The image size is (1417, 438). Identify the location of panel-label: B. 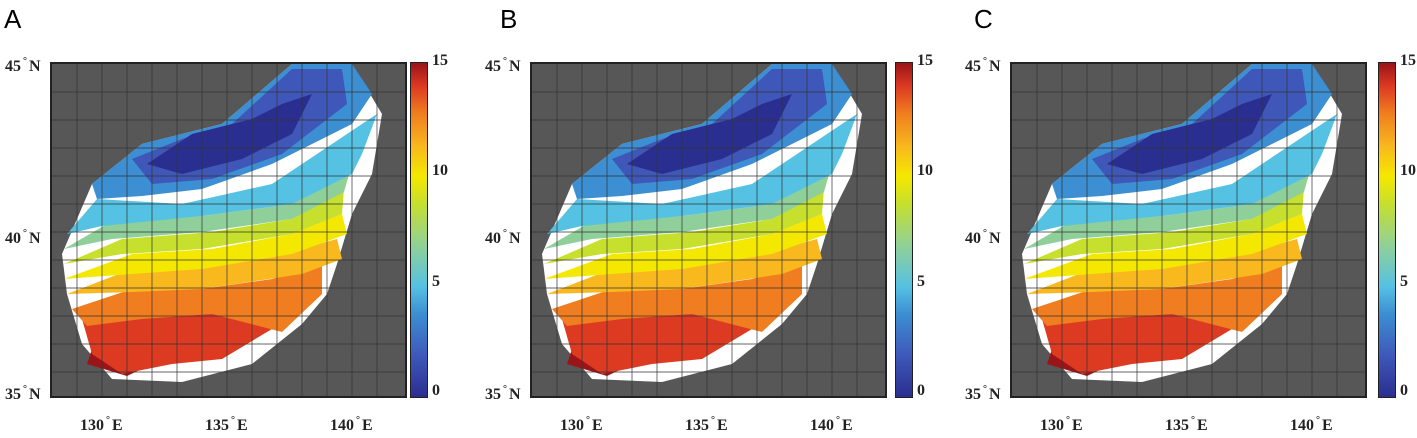
(509, 19).